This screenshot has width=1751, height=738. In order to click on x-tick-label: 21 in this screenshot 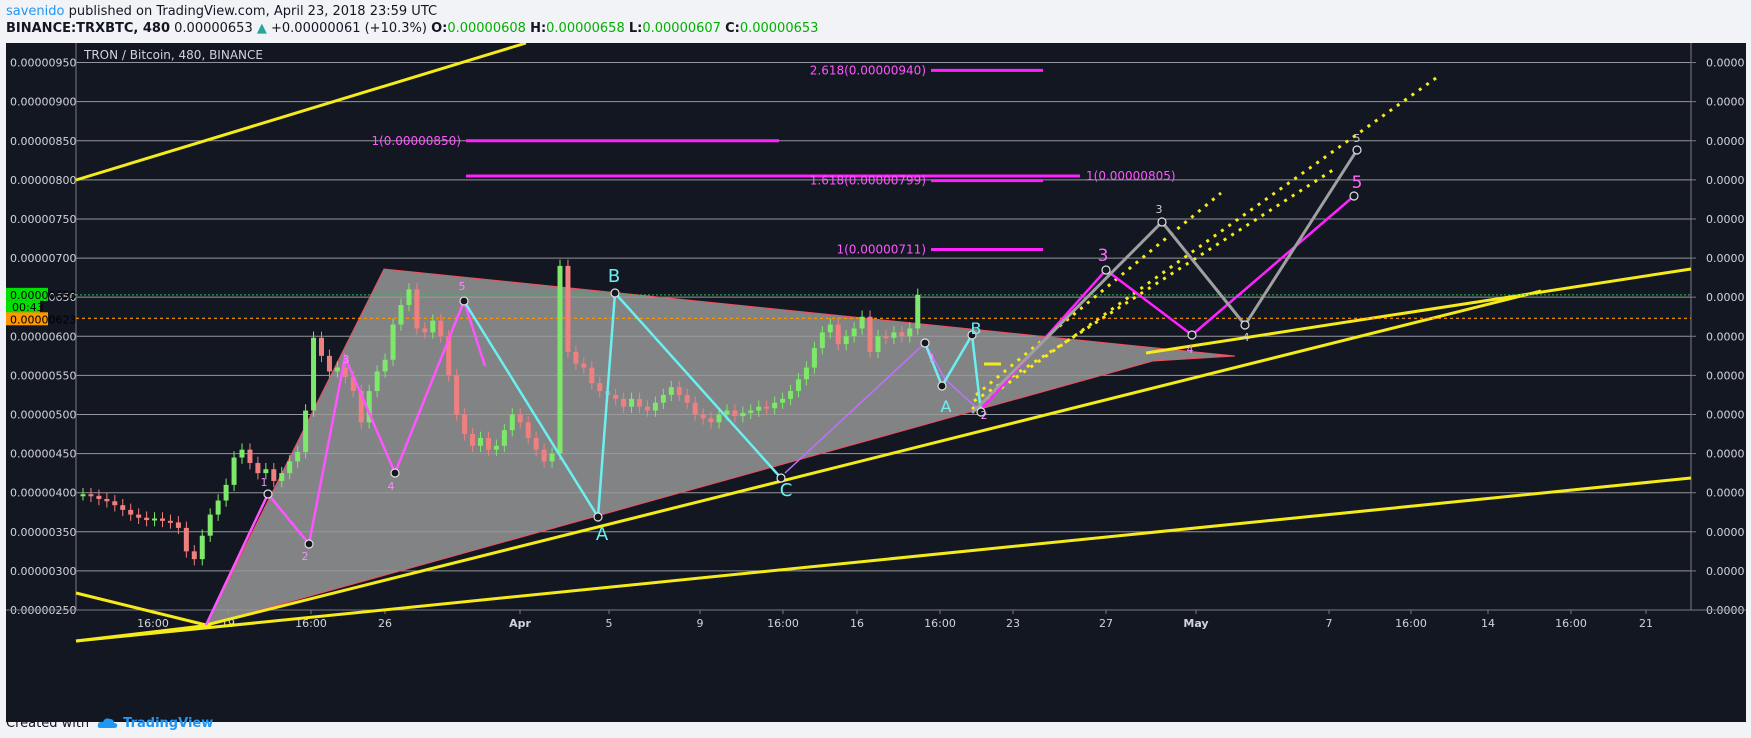, I will do `click(1646, 623)`.